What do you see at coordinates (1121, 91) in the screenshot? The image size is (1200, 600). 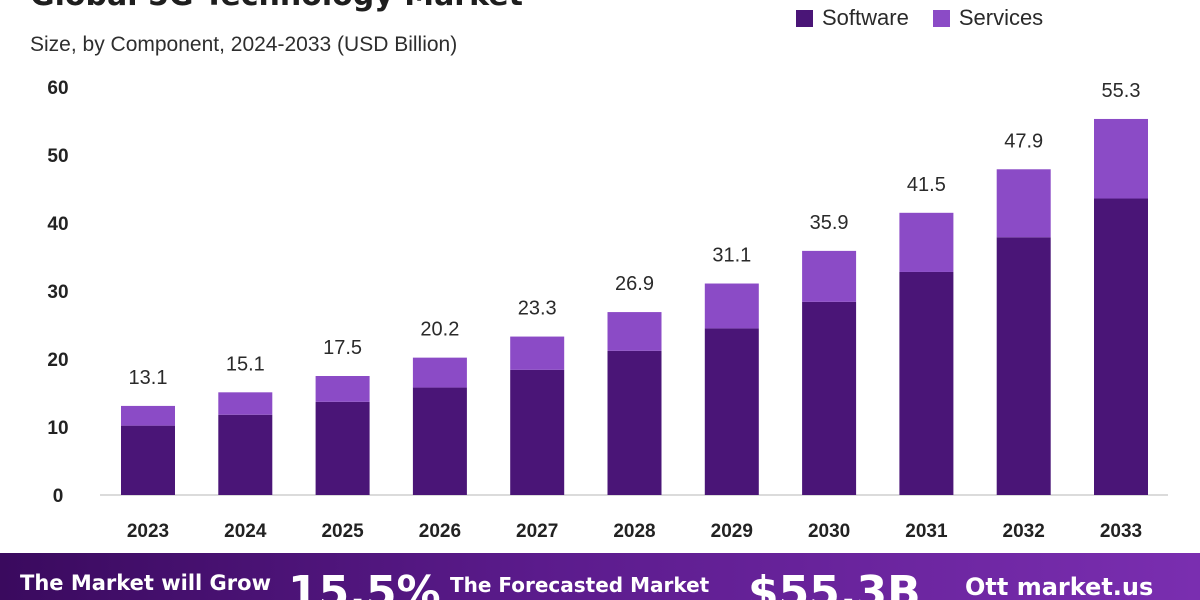 I see `bar-total-label: 55.3` at bounding box center [1121, 91].